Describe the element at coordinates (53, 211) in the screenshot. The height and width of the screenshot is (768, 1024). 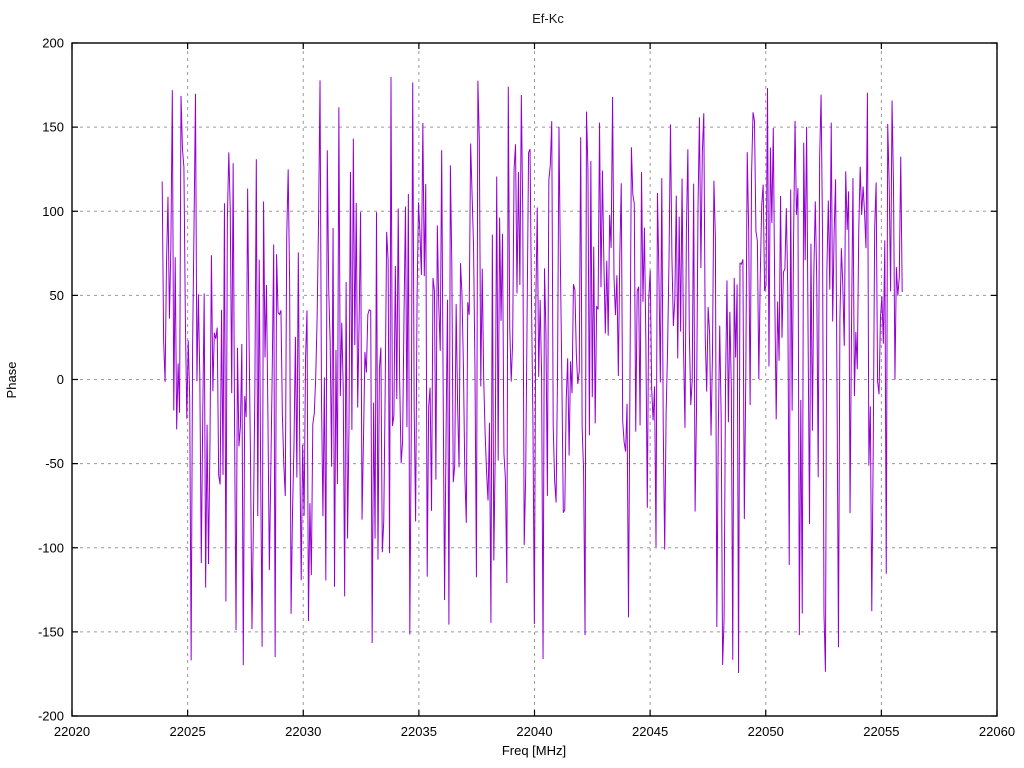
I see `y-tick-label: 100` at that location.